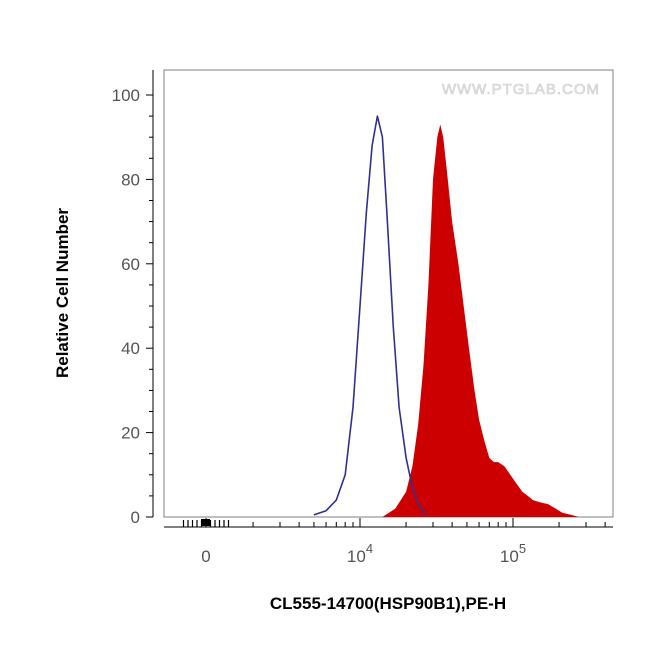  What do you see at coordinates (62, 293) in the screenshot?
I see `y-axis-title: Relative Cell Number` at bounding box center [62, 293].